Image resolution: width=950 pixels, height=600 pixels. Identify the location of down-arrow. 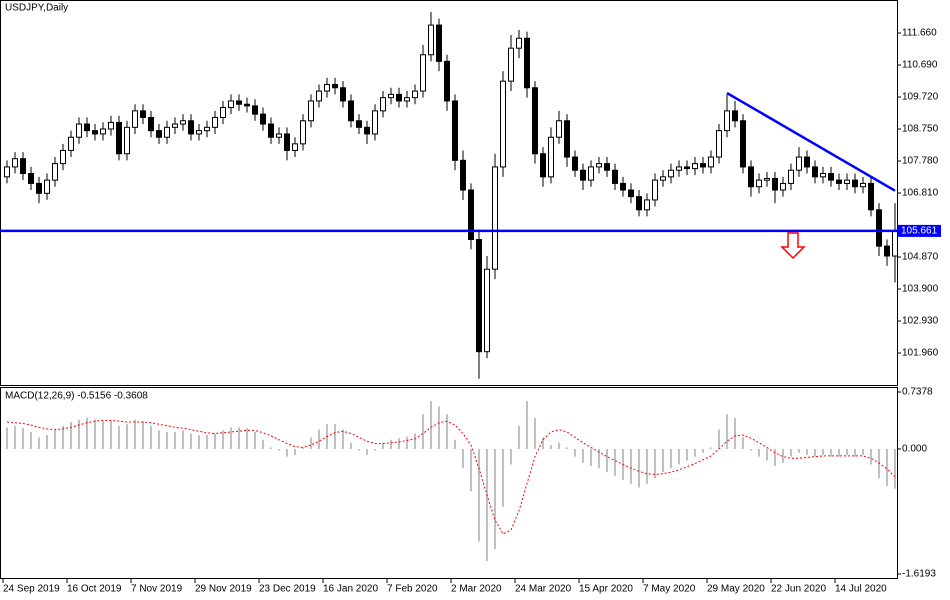
(793, 246).